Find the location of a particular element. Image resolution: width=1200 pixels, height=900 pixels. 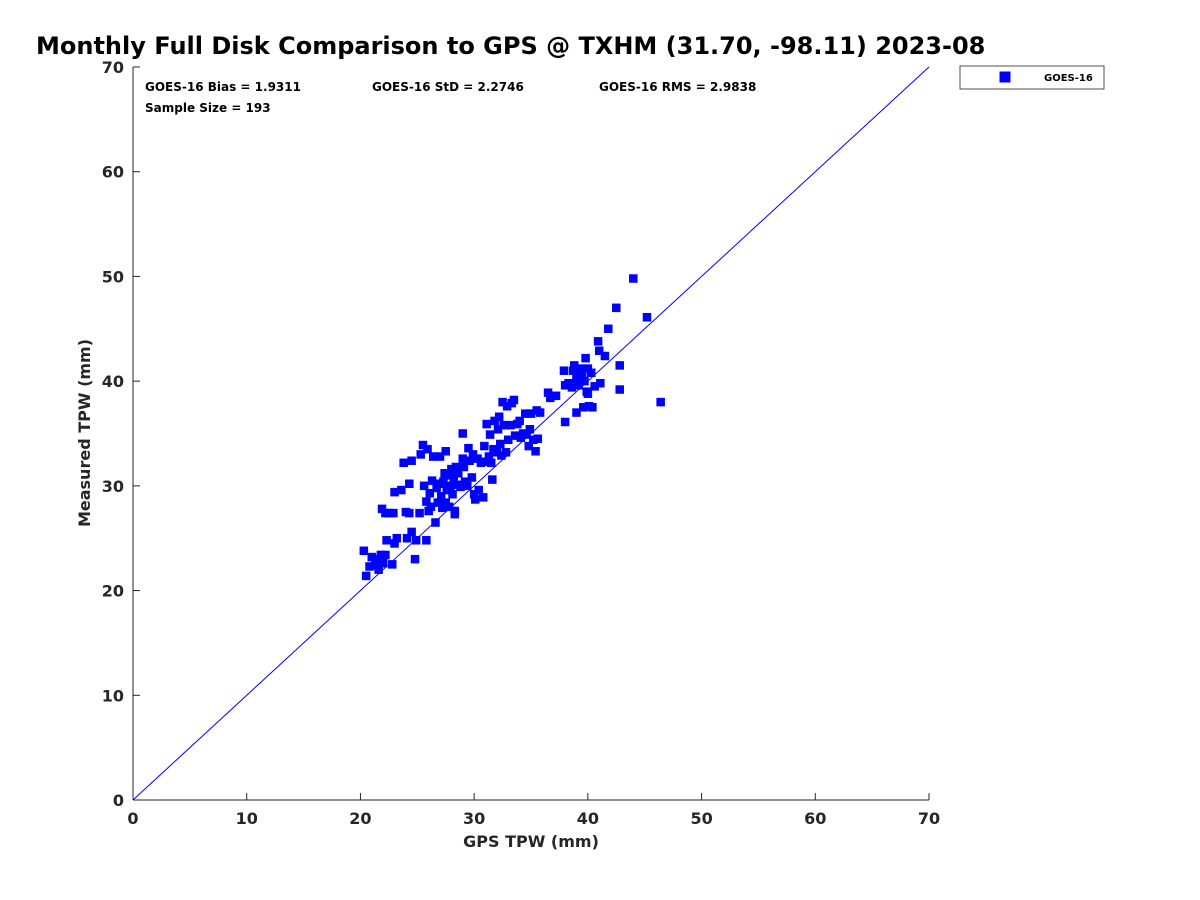

y-tick-label: 10 is located at coordinates (113, 695).